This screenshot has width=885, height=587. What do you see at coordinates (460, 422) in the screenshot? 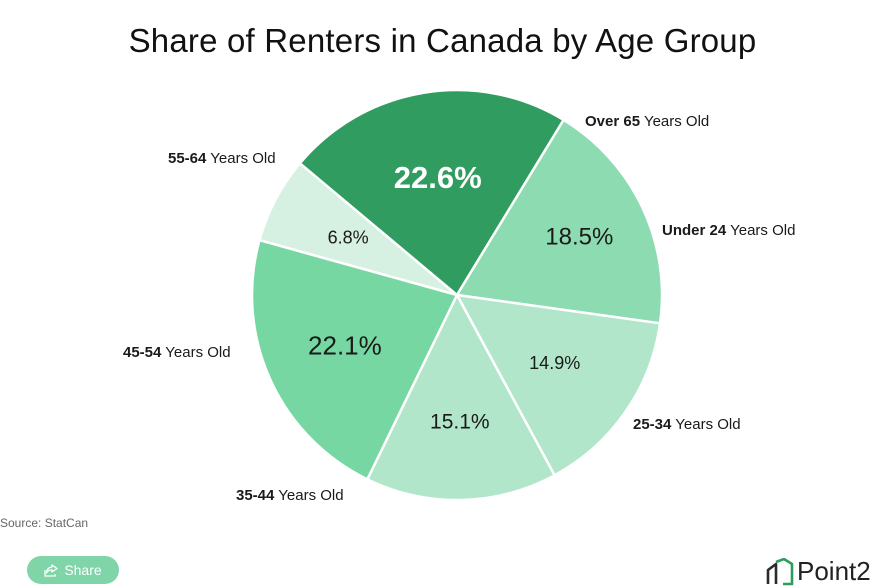
I see `slice-value-label-55-64: 15.1%` at bounding box center [460, 422].